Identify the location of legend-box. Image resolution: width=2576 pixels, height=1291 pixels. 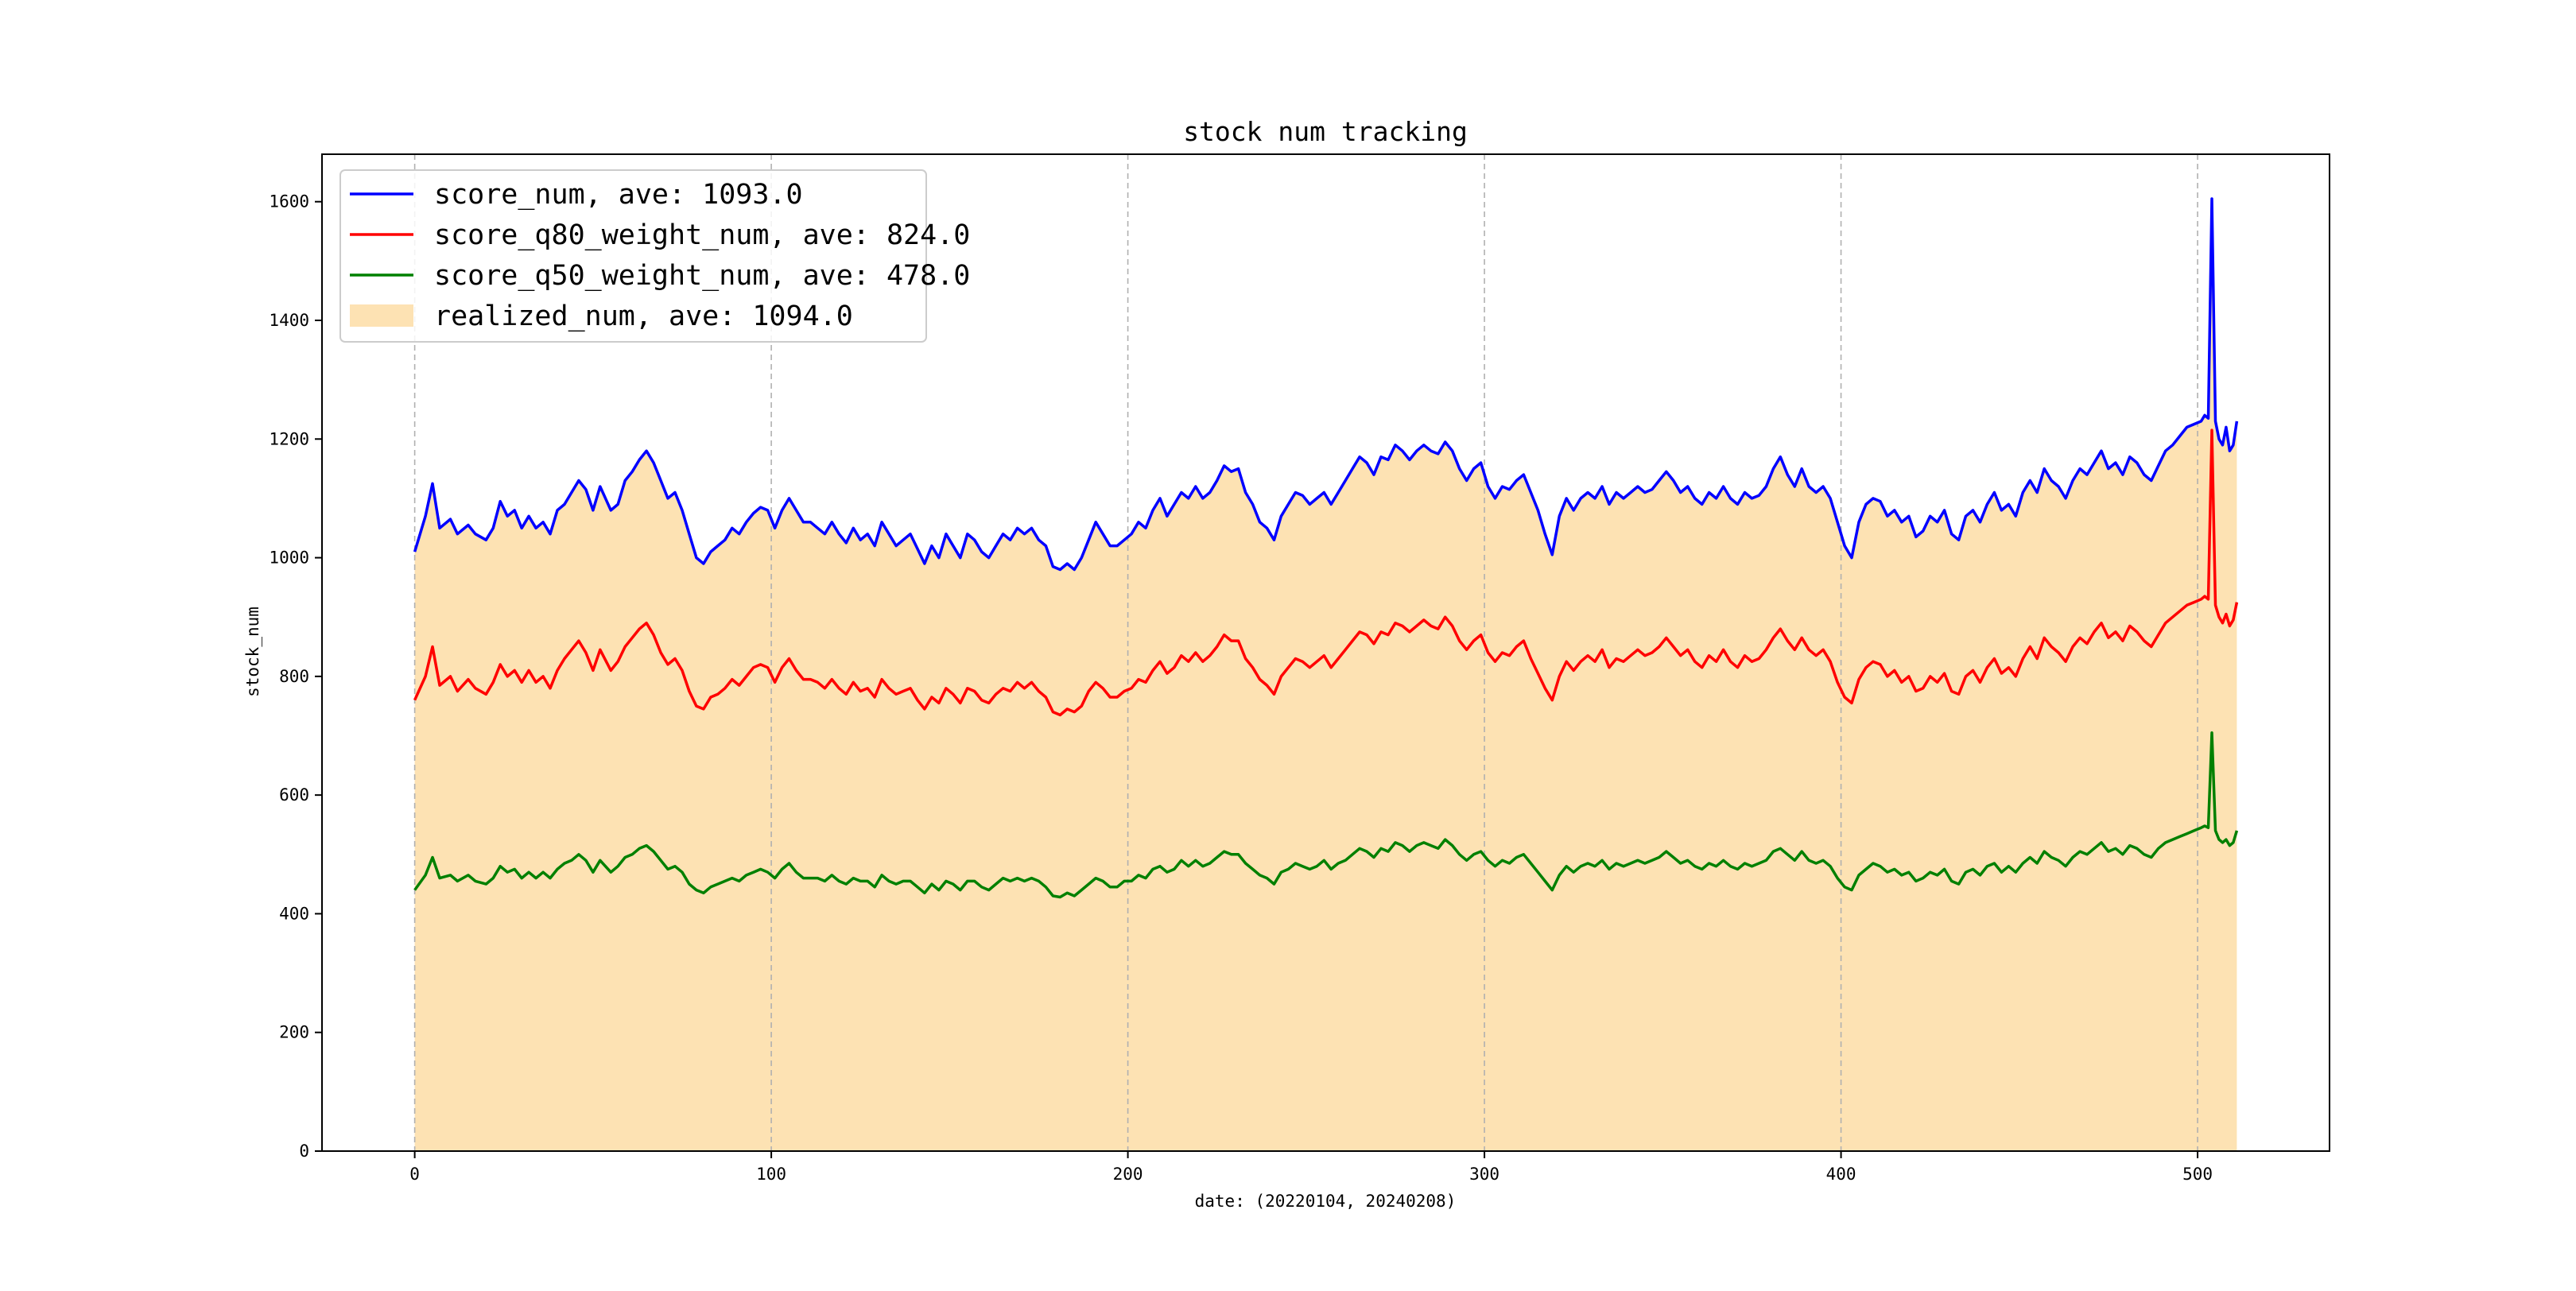
(633, 256).